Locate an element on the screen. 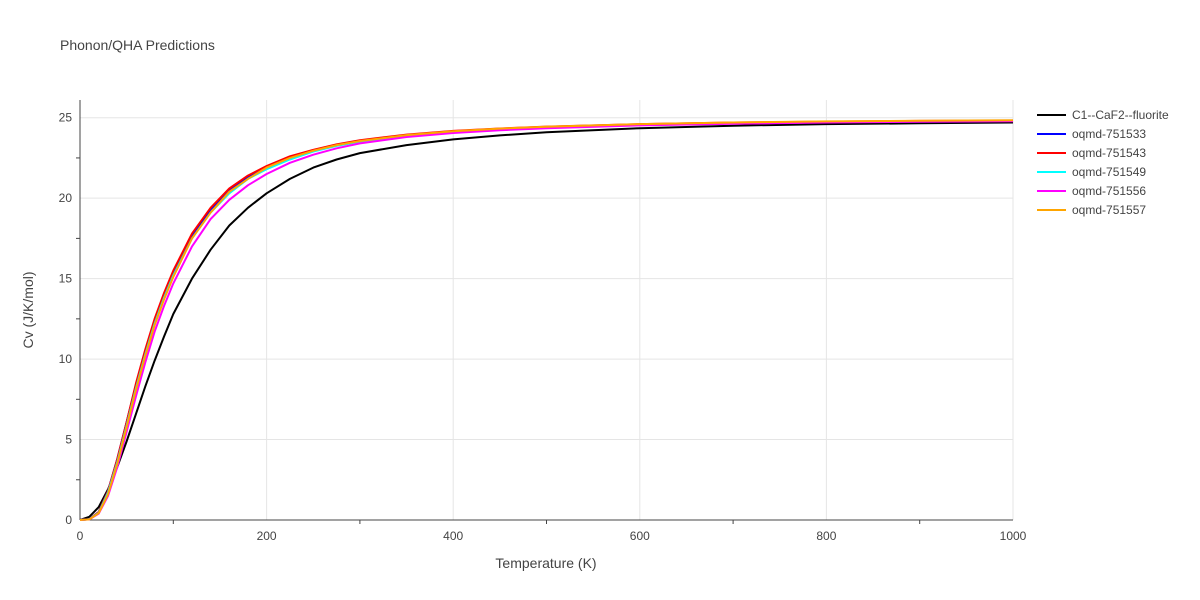 This screenshot has width=1200, height=600. y-tick-label: 0 is located at coordinates (68, 520).